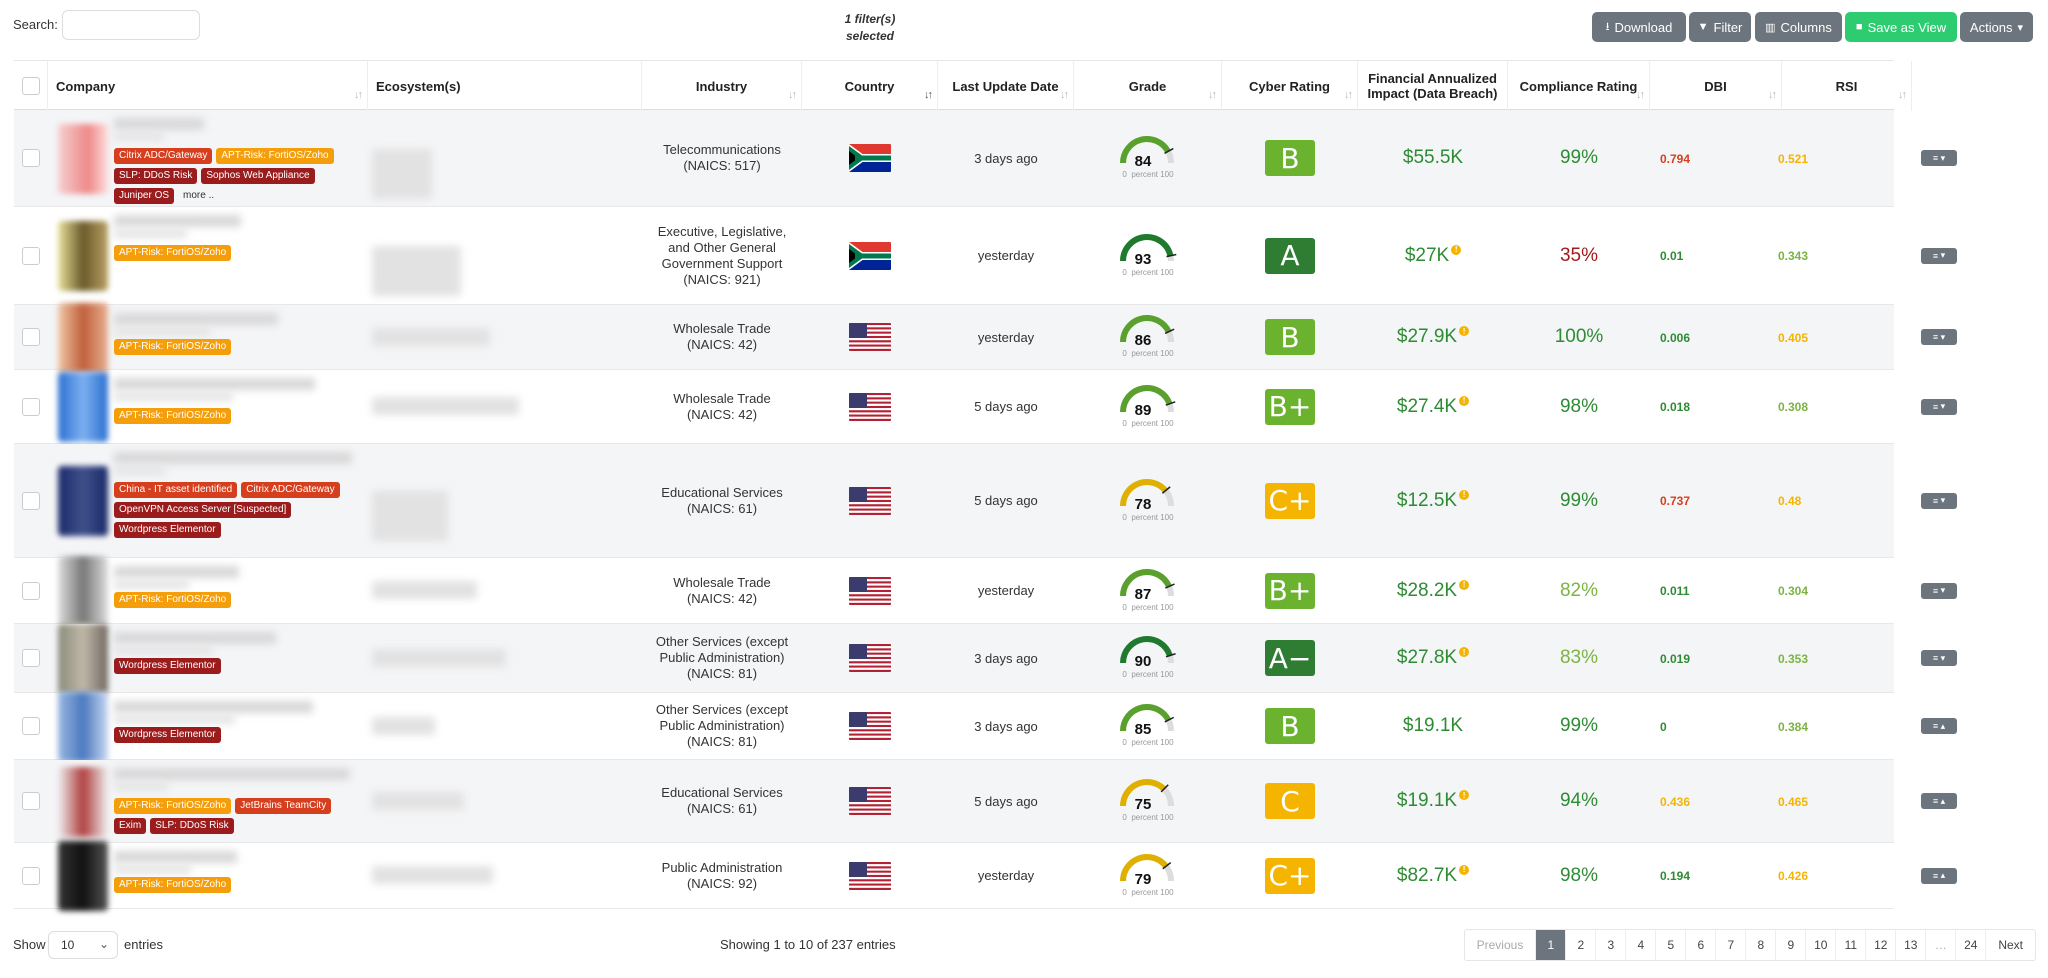 This screenshot has width=2048, height=978. Describe the element at coordinates (1847, 86) in the screenshot. I see `col-rsi: RSI ↓↑` at that location.